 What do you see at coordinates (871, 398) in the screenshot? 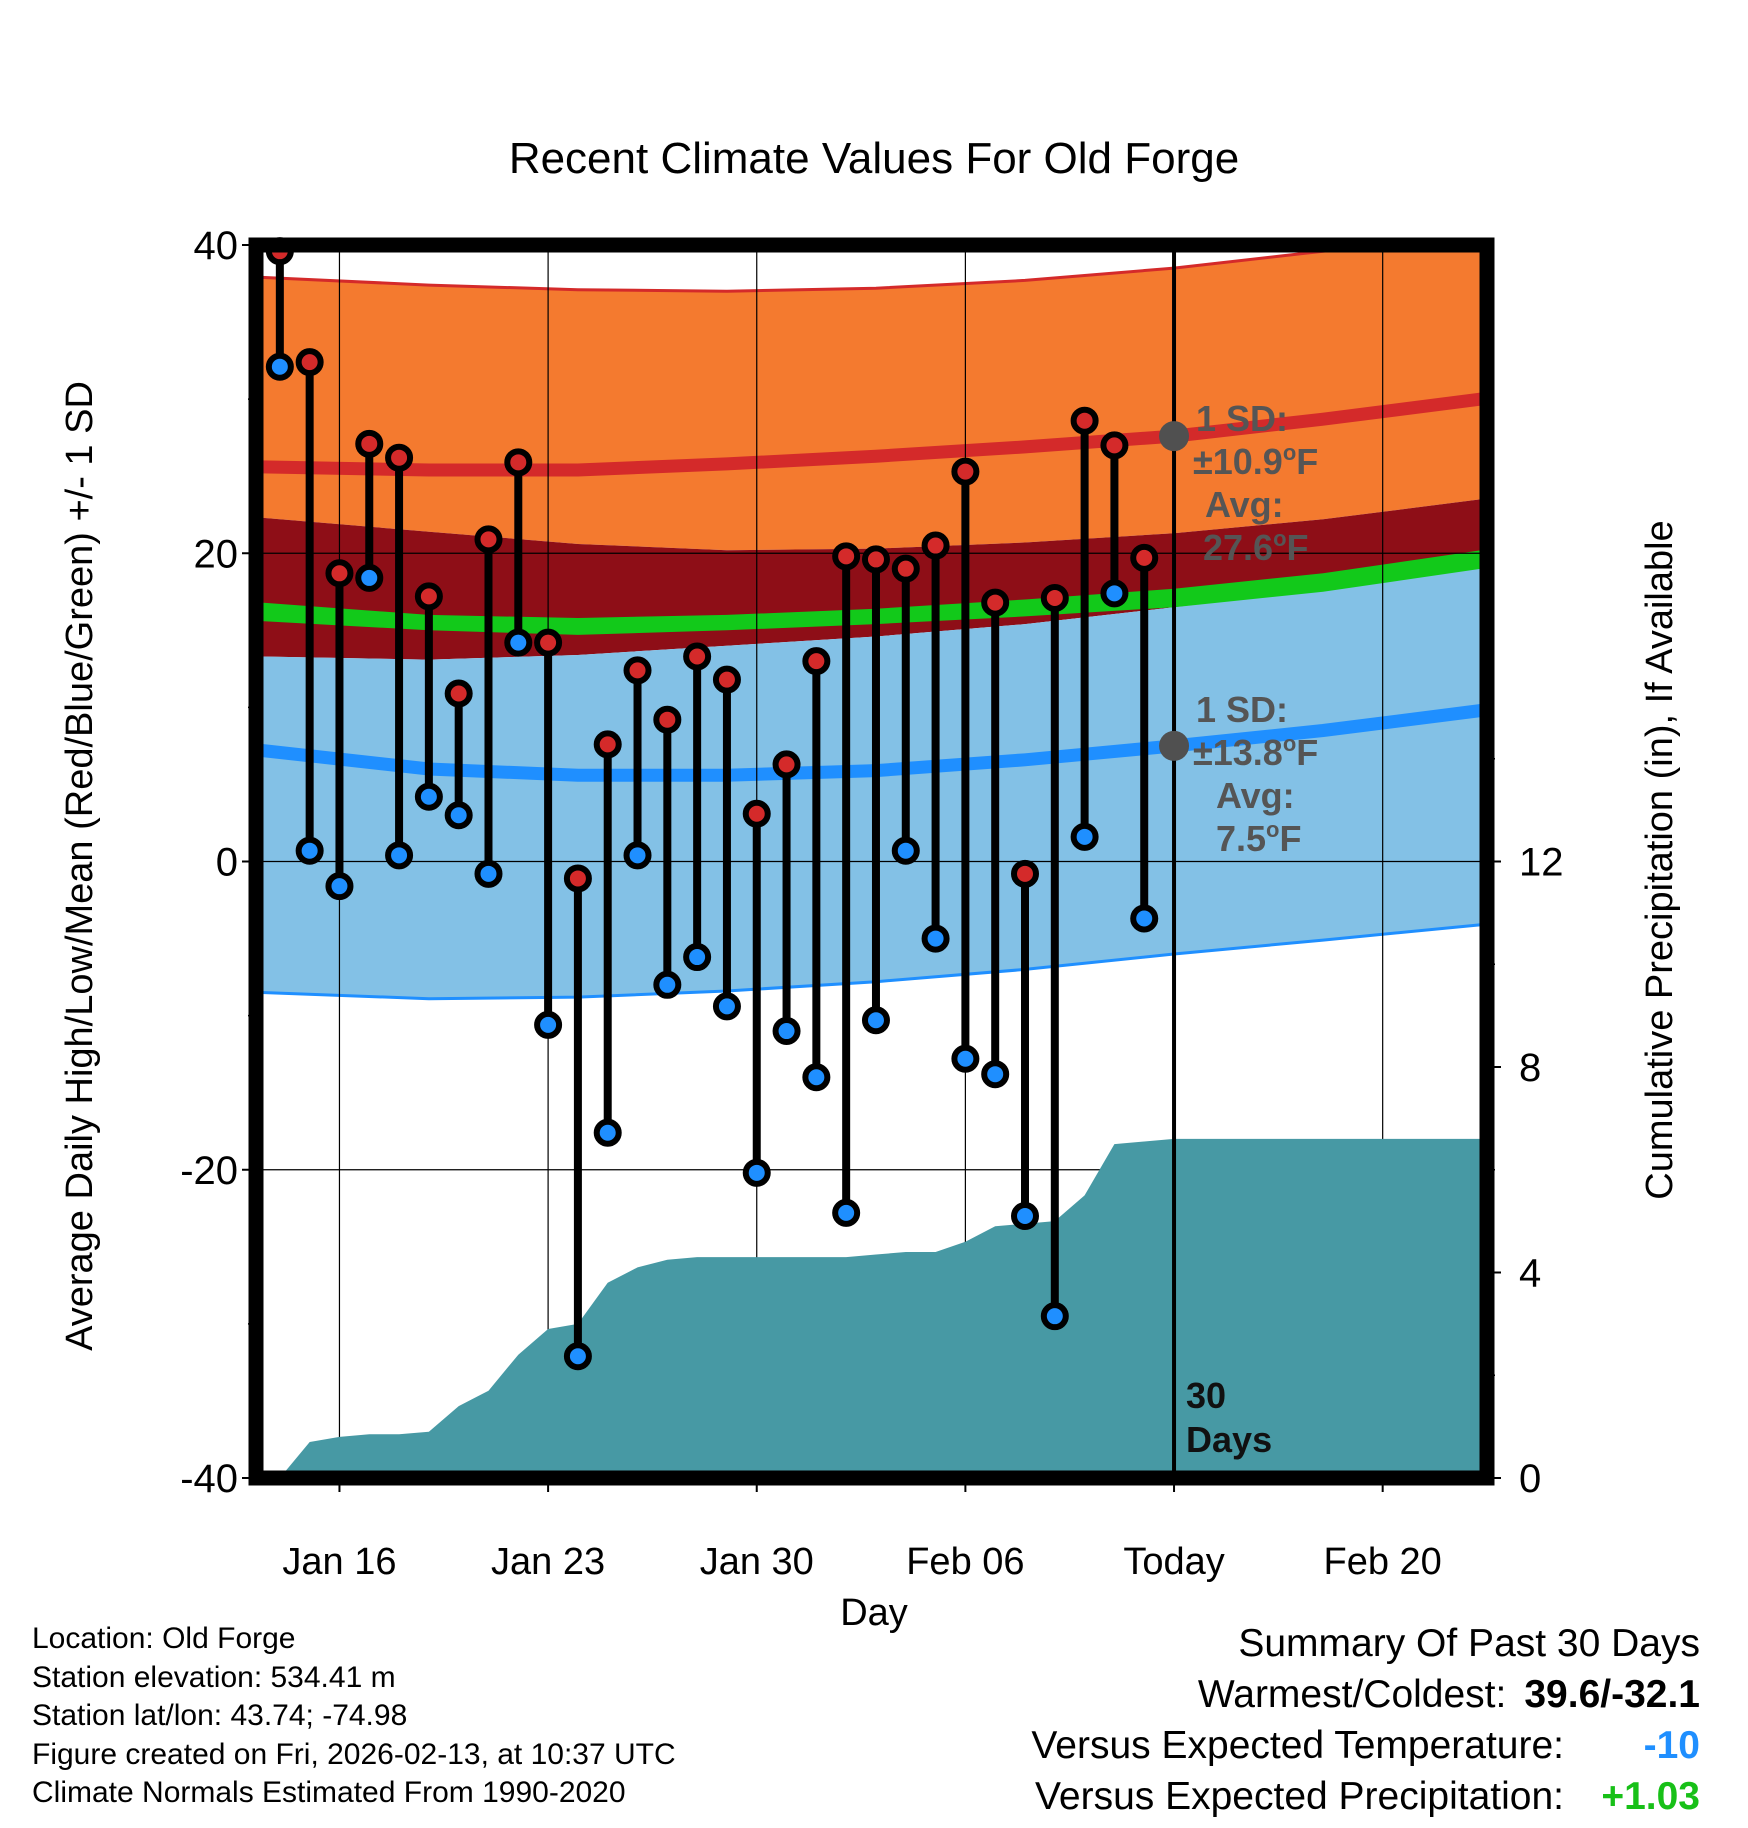
I see `high-sd-band` at bounding box center [871, 398].